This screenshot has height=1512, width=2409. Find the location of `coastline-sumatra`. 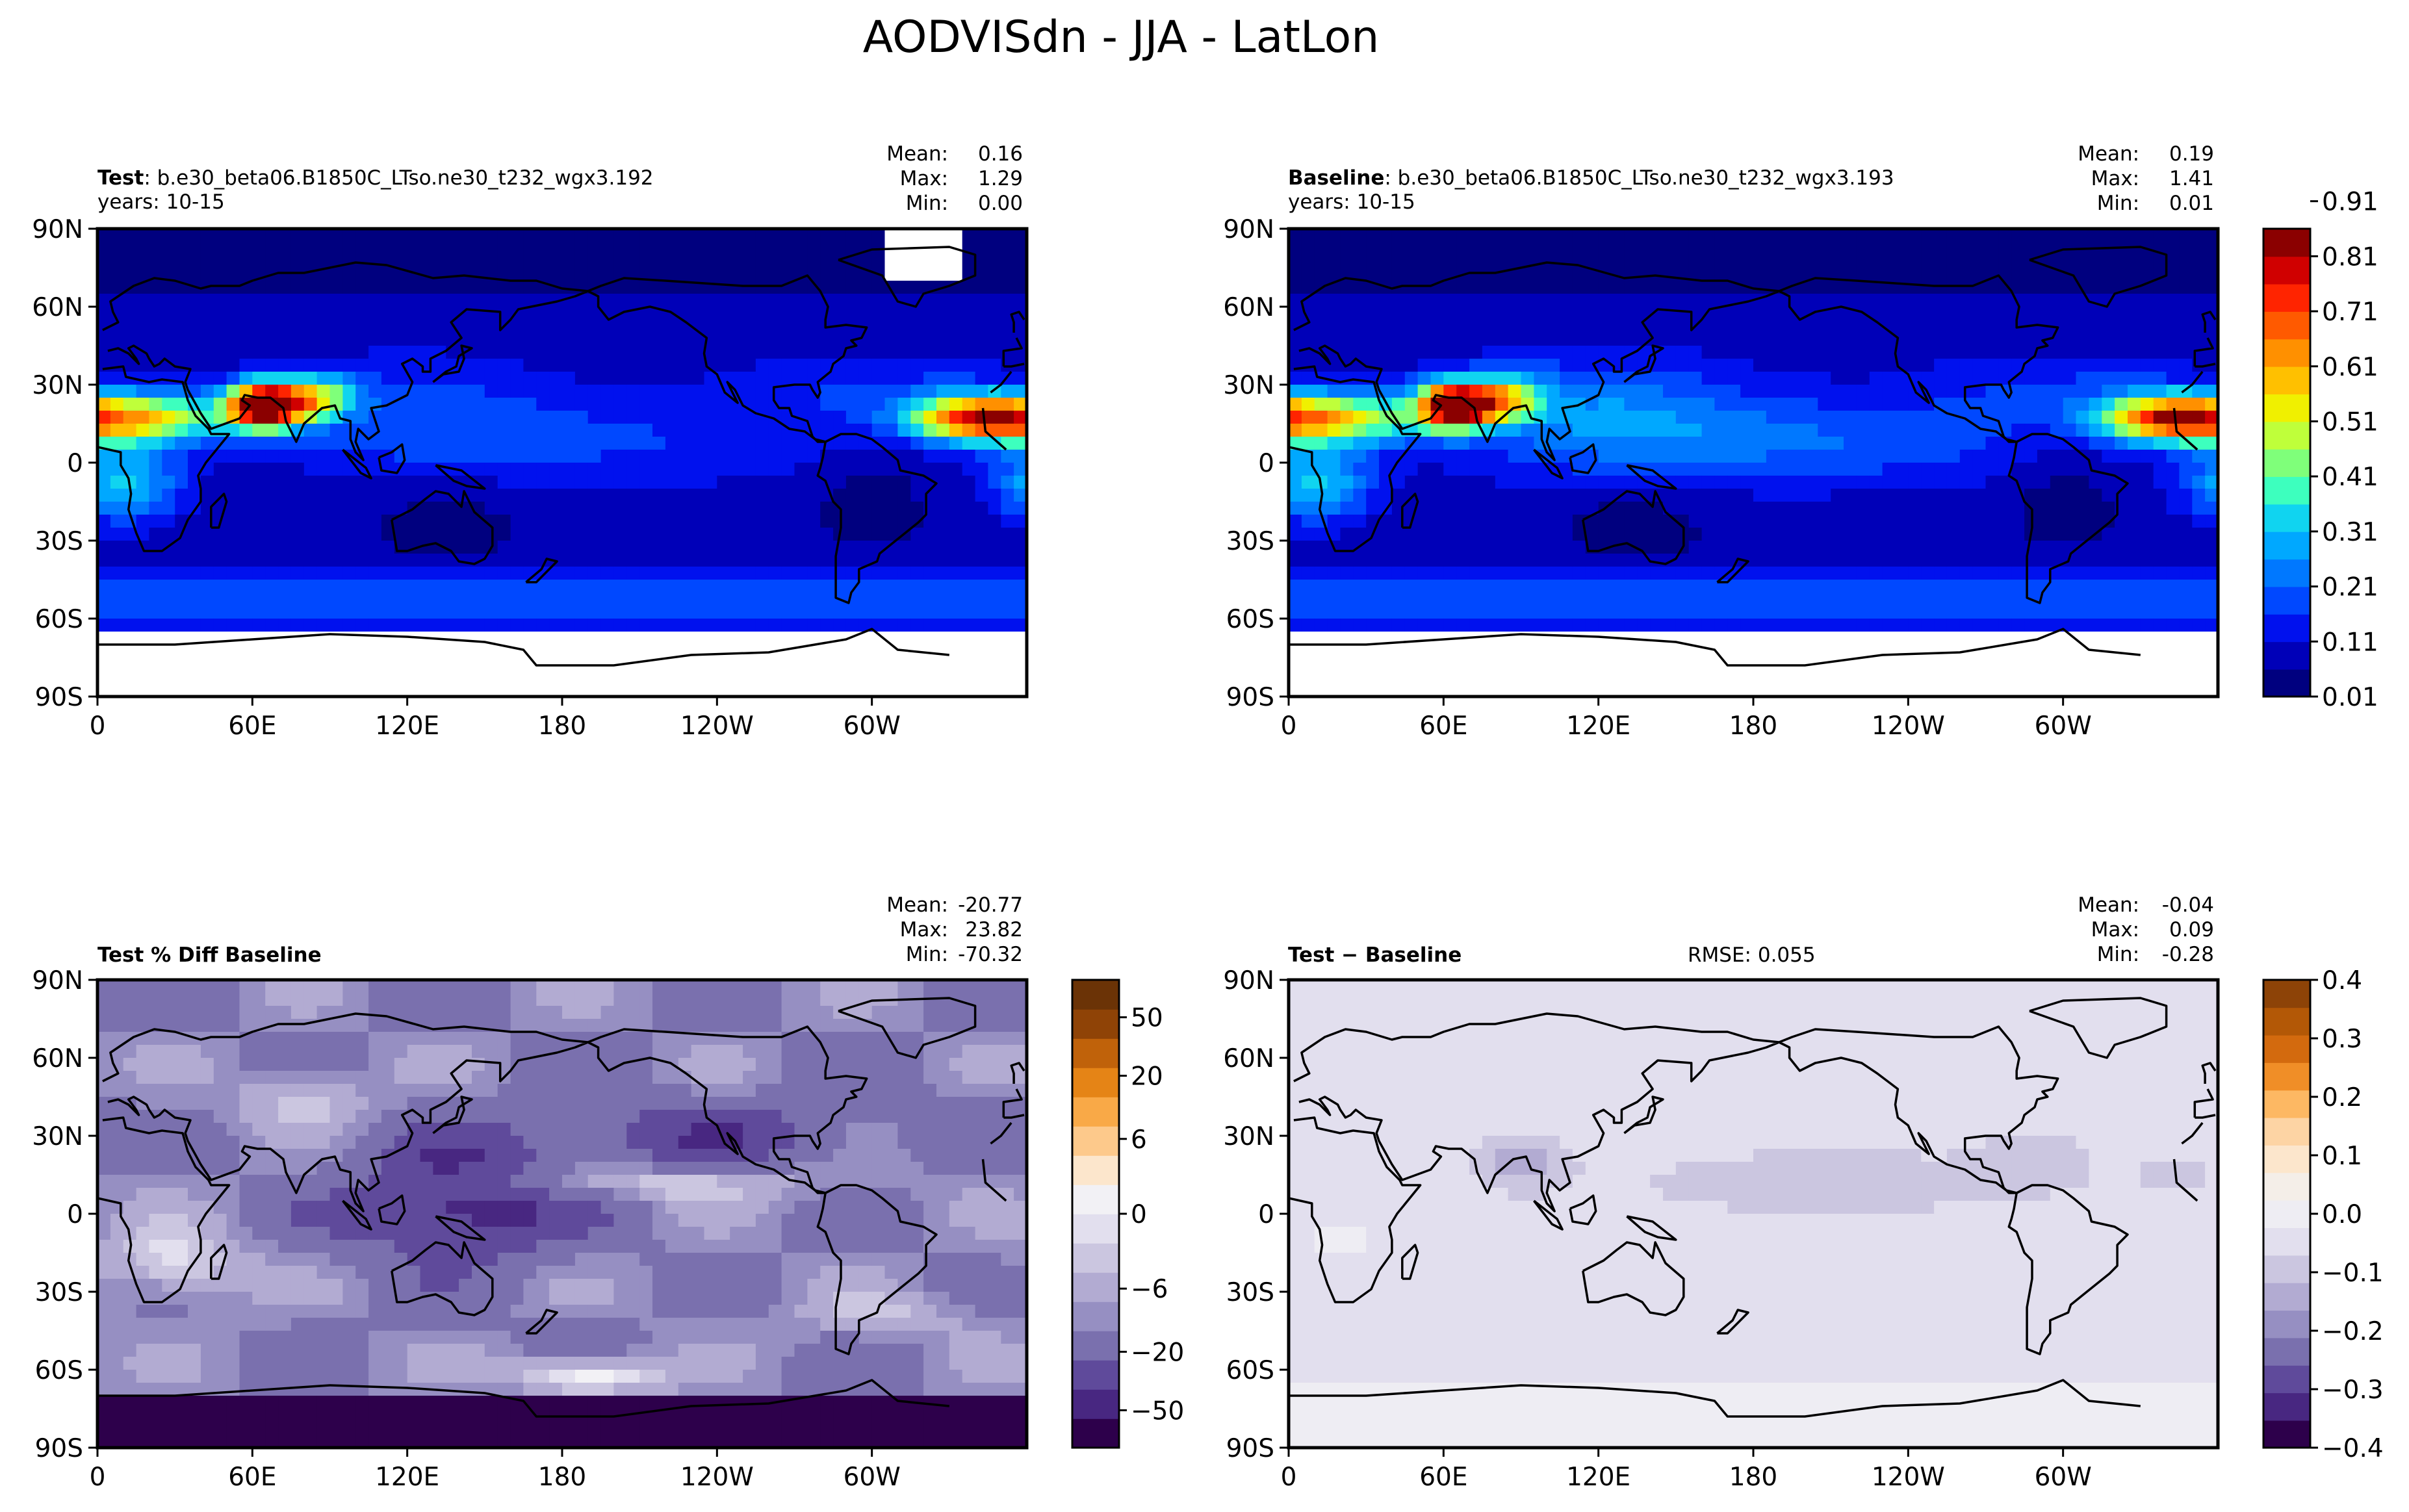

coastline-sumatra is located at coordinates (1549, 464).